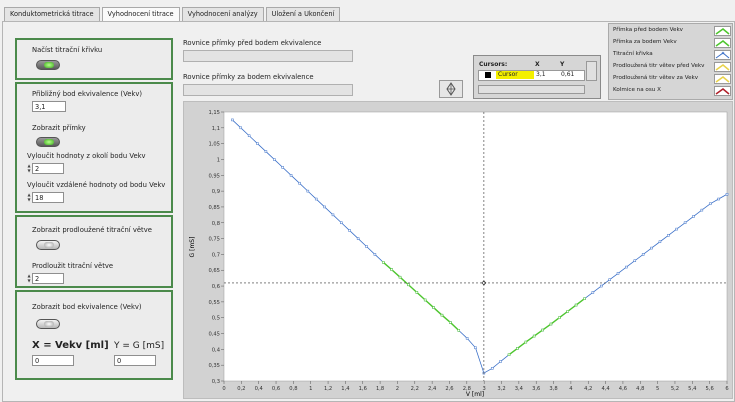  Describe the element at coordinates (52, 14) in the screenshot. I see `tab-conductometric-titration: Konduktometrická titrace` at that location.